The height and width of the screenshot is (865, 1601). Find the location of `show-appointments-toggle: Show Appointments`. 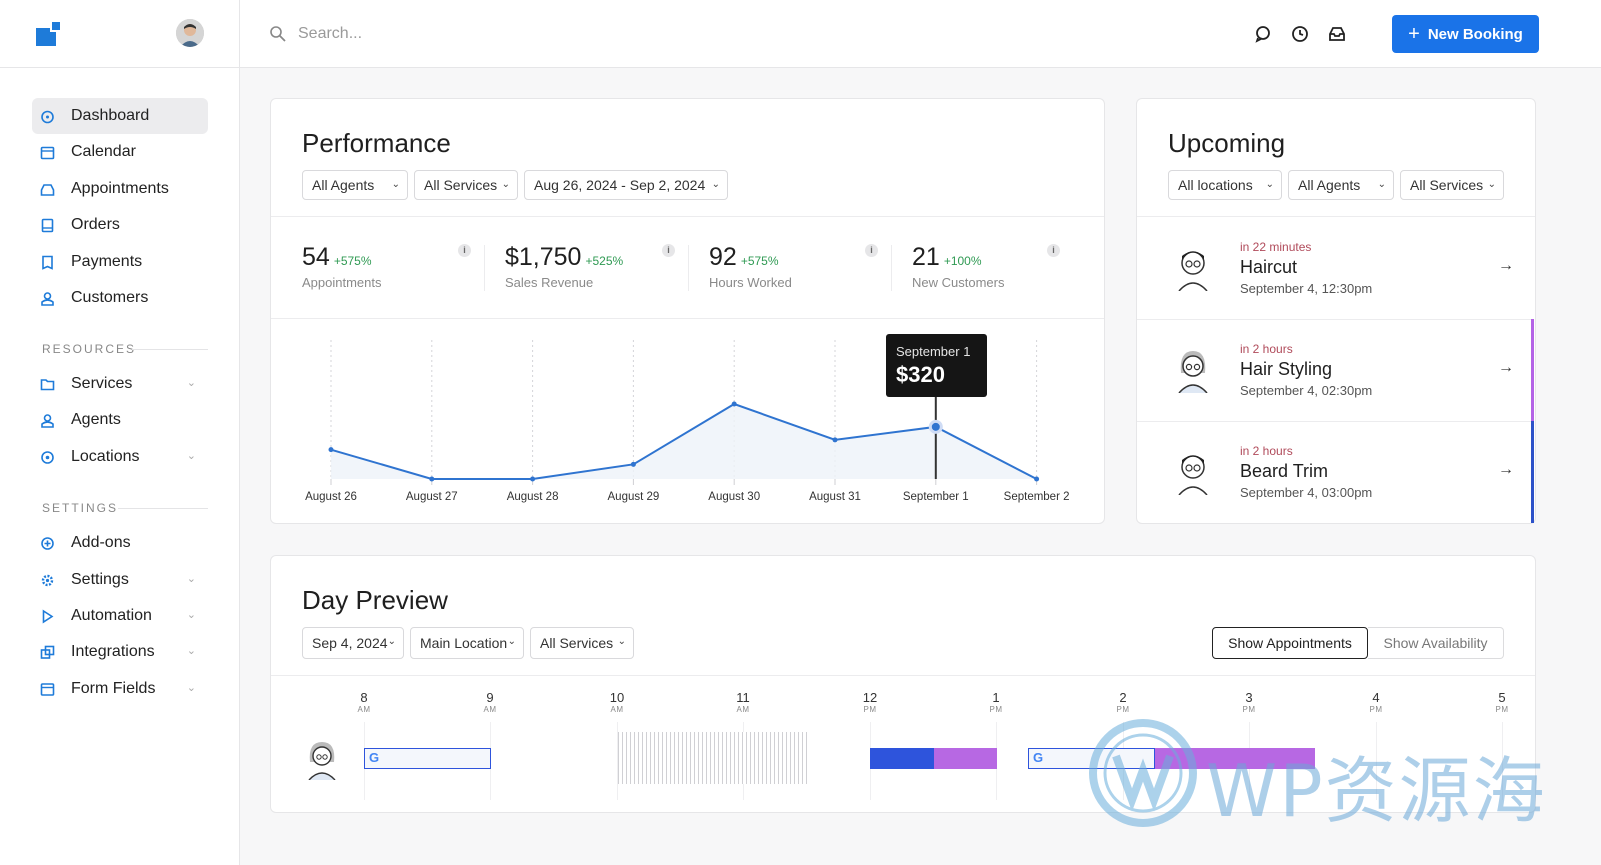

show-appointments-toggle: Show Appointments is located at coordinates (1290, 643).